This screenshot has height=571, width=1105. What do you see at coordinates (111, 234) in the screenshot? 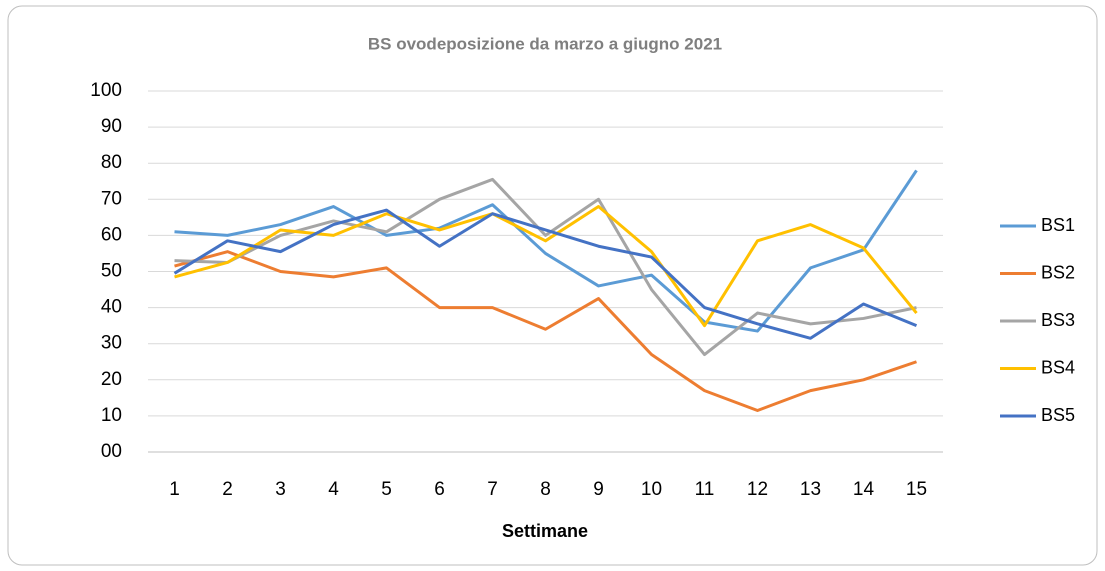
I see `y-tick-label: 60` at bounding box center [111, 234].